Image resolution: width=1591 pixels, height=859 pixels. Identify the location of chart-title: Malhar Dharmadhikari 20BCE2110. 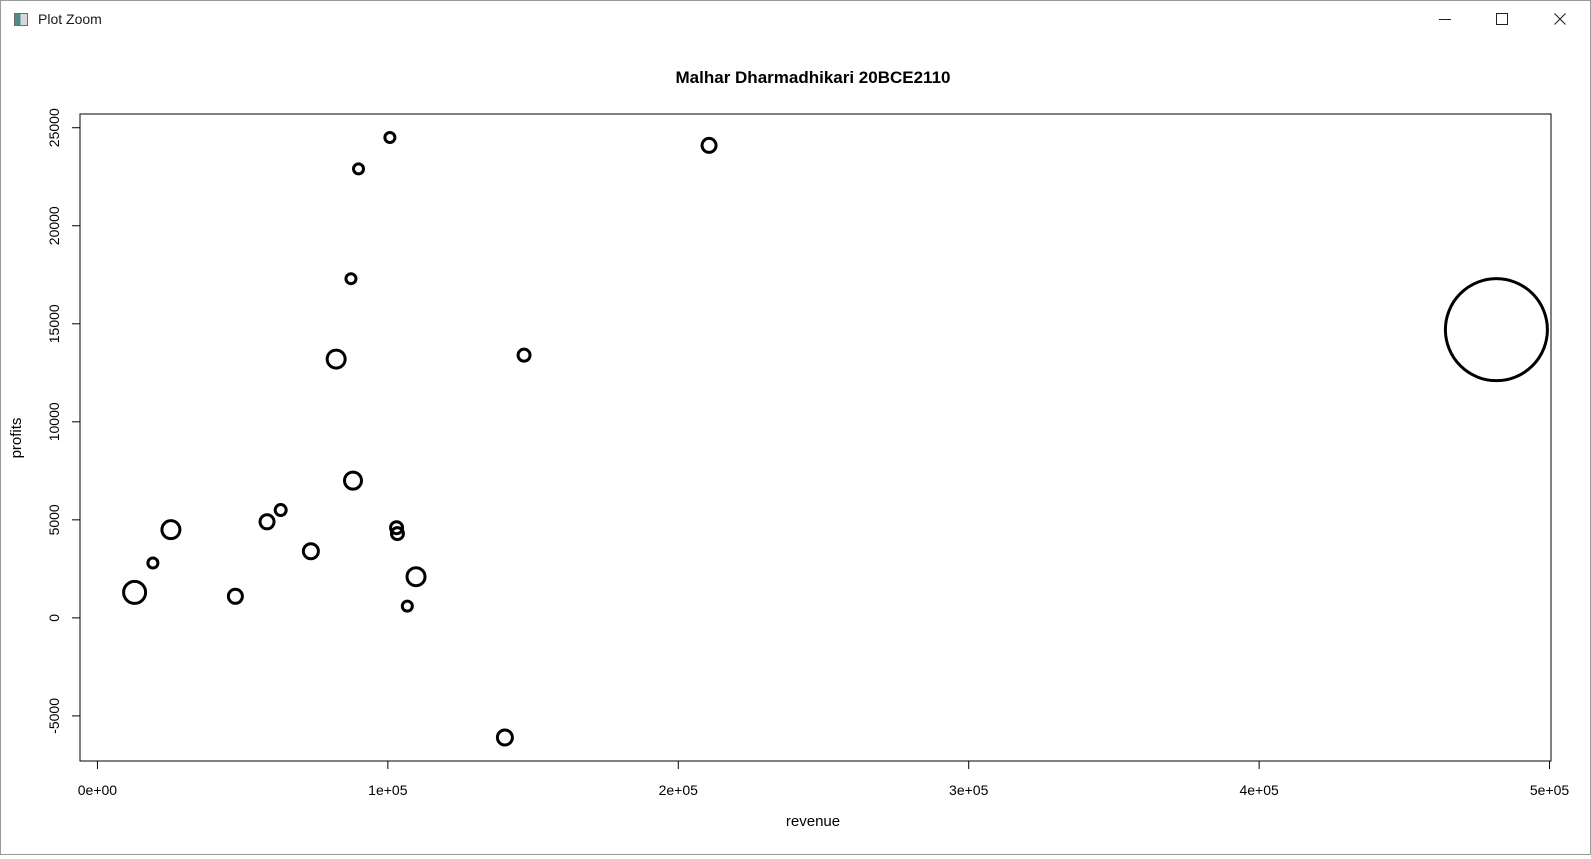
(813, 77).